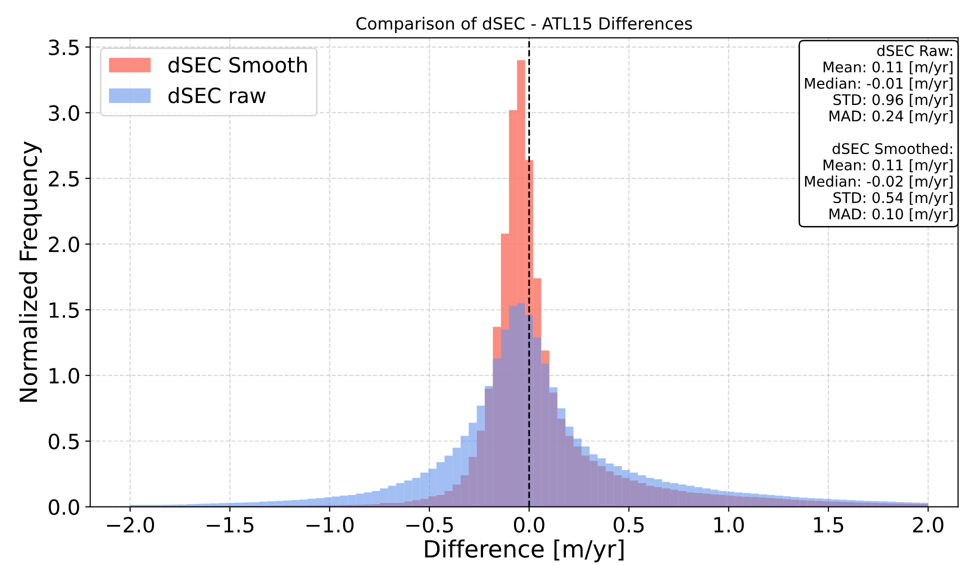  I want to click on x-tick-label: 1.0, so click(729, 524).